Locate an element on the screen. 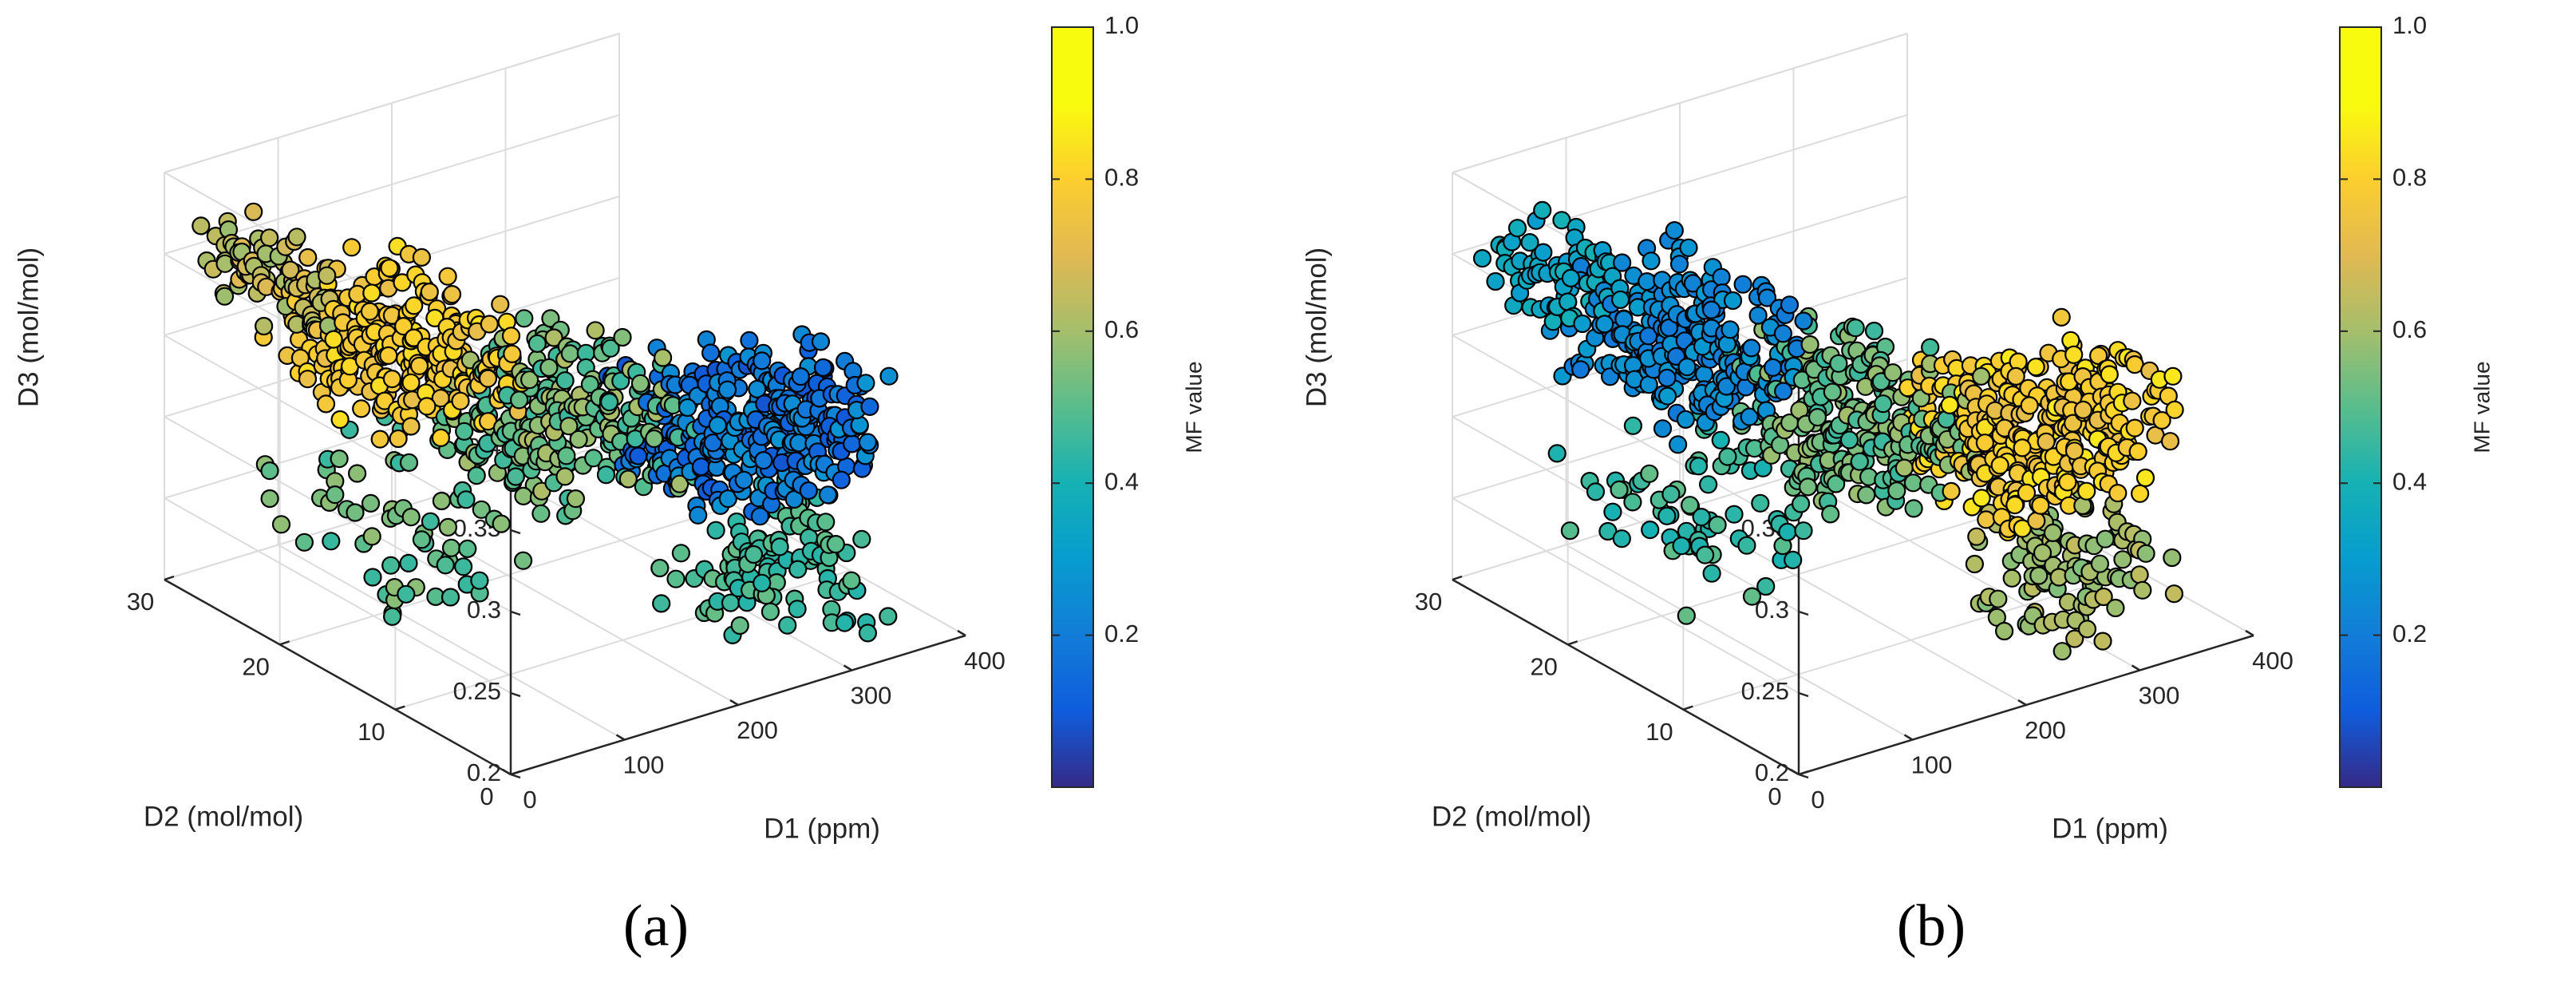 The image size is (2576, 990). x-tick-label: 100 is located at coordinates (644, 765).